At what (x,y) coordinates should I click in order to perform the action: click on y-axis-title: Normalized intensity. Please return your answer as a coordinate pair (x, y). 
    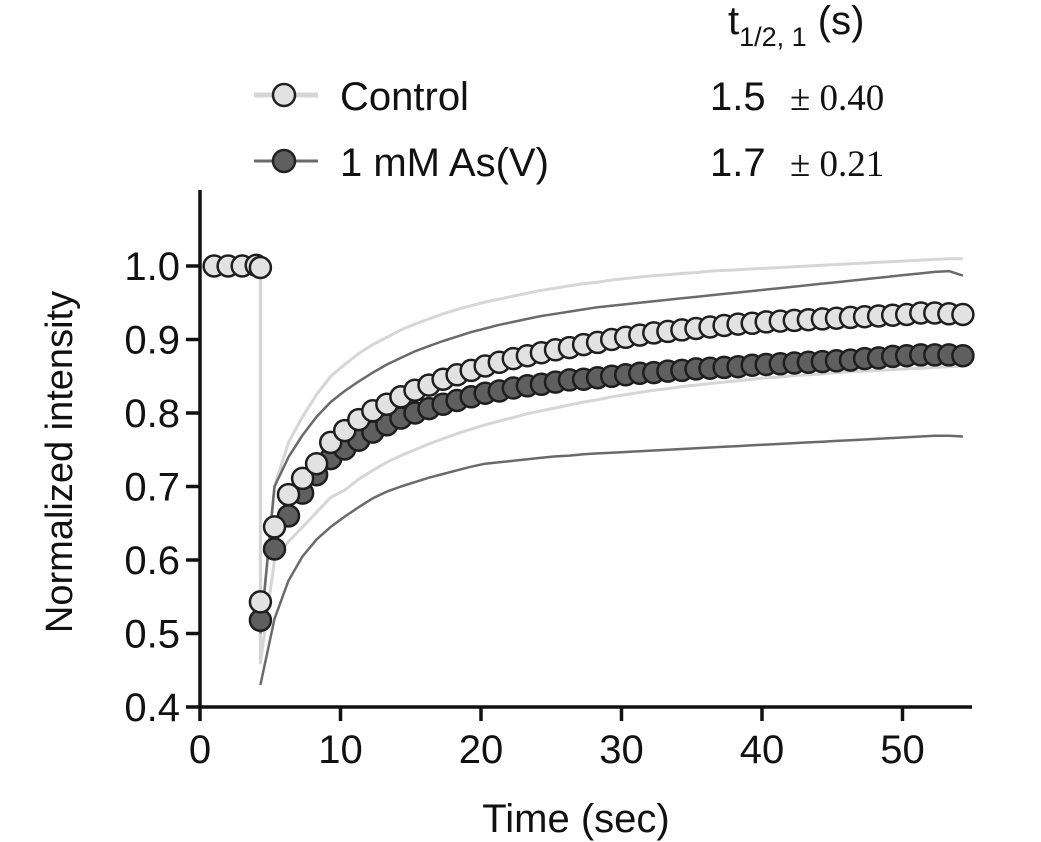
    Looking at the image, I should click on (60, 462).